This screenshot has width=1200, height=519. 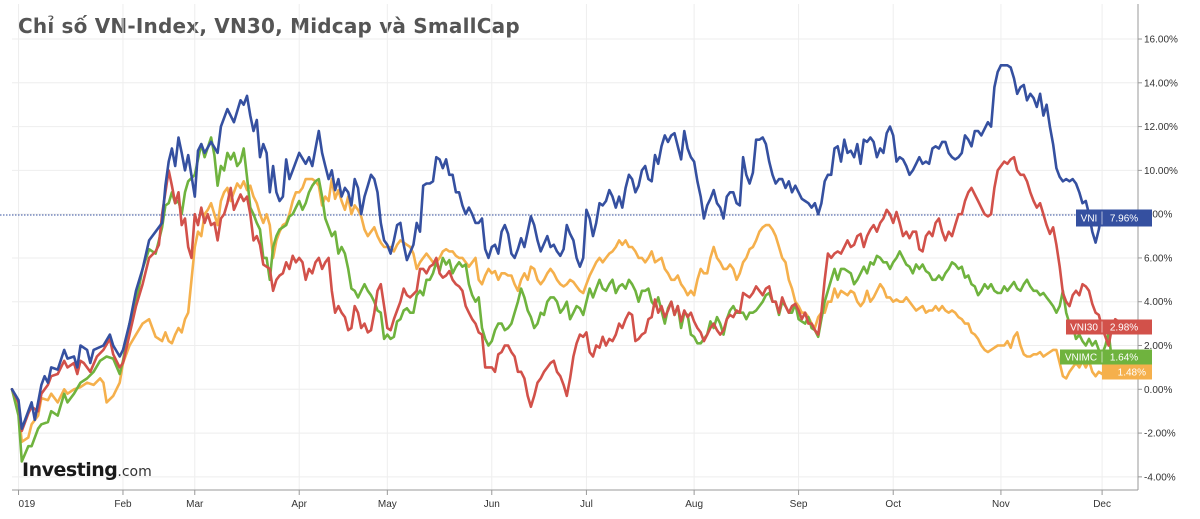 What do you see at coordinates (1161, 40) in the screenshot?
I see `y-tick-label: 16.00%` at bounding box center [1161, 40].